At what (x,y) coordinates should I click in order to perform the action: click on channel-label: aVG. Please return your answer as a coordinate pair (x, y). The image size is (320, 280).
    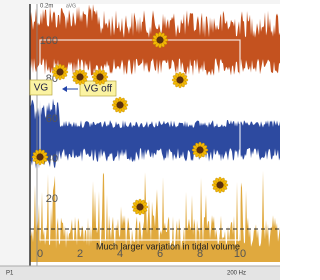
    Looking at the image, I should click on (71, 6).